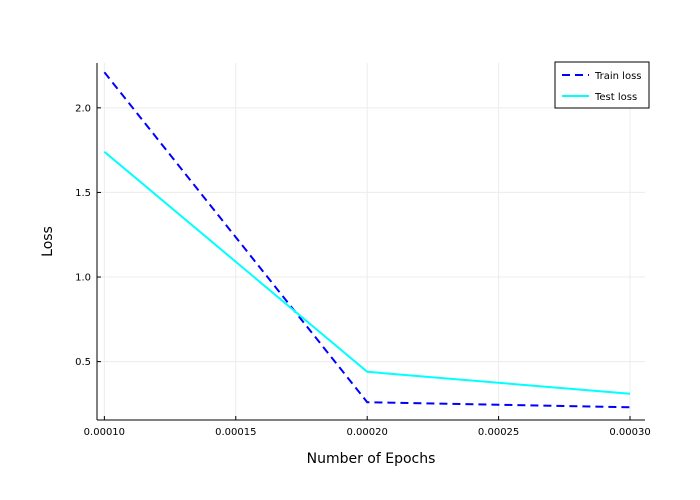 This screenshot has height=500, width=700. What do you see at coordinates (235, 432) in the screenshot?
I see `x-tick-label: 0.00015` at bounding box center [235, 432].